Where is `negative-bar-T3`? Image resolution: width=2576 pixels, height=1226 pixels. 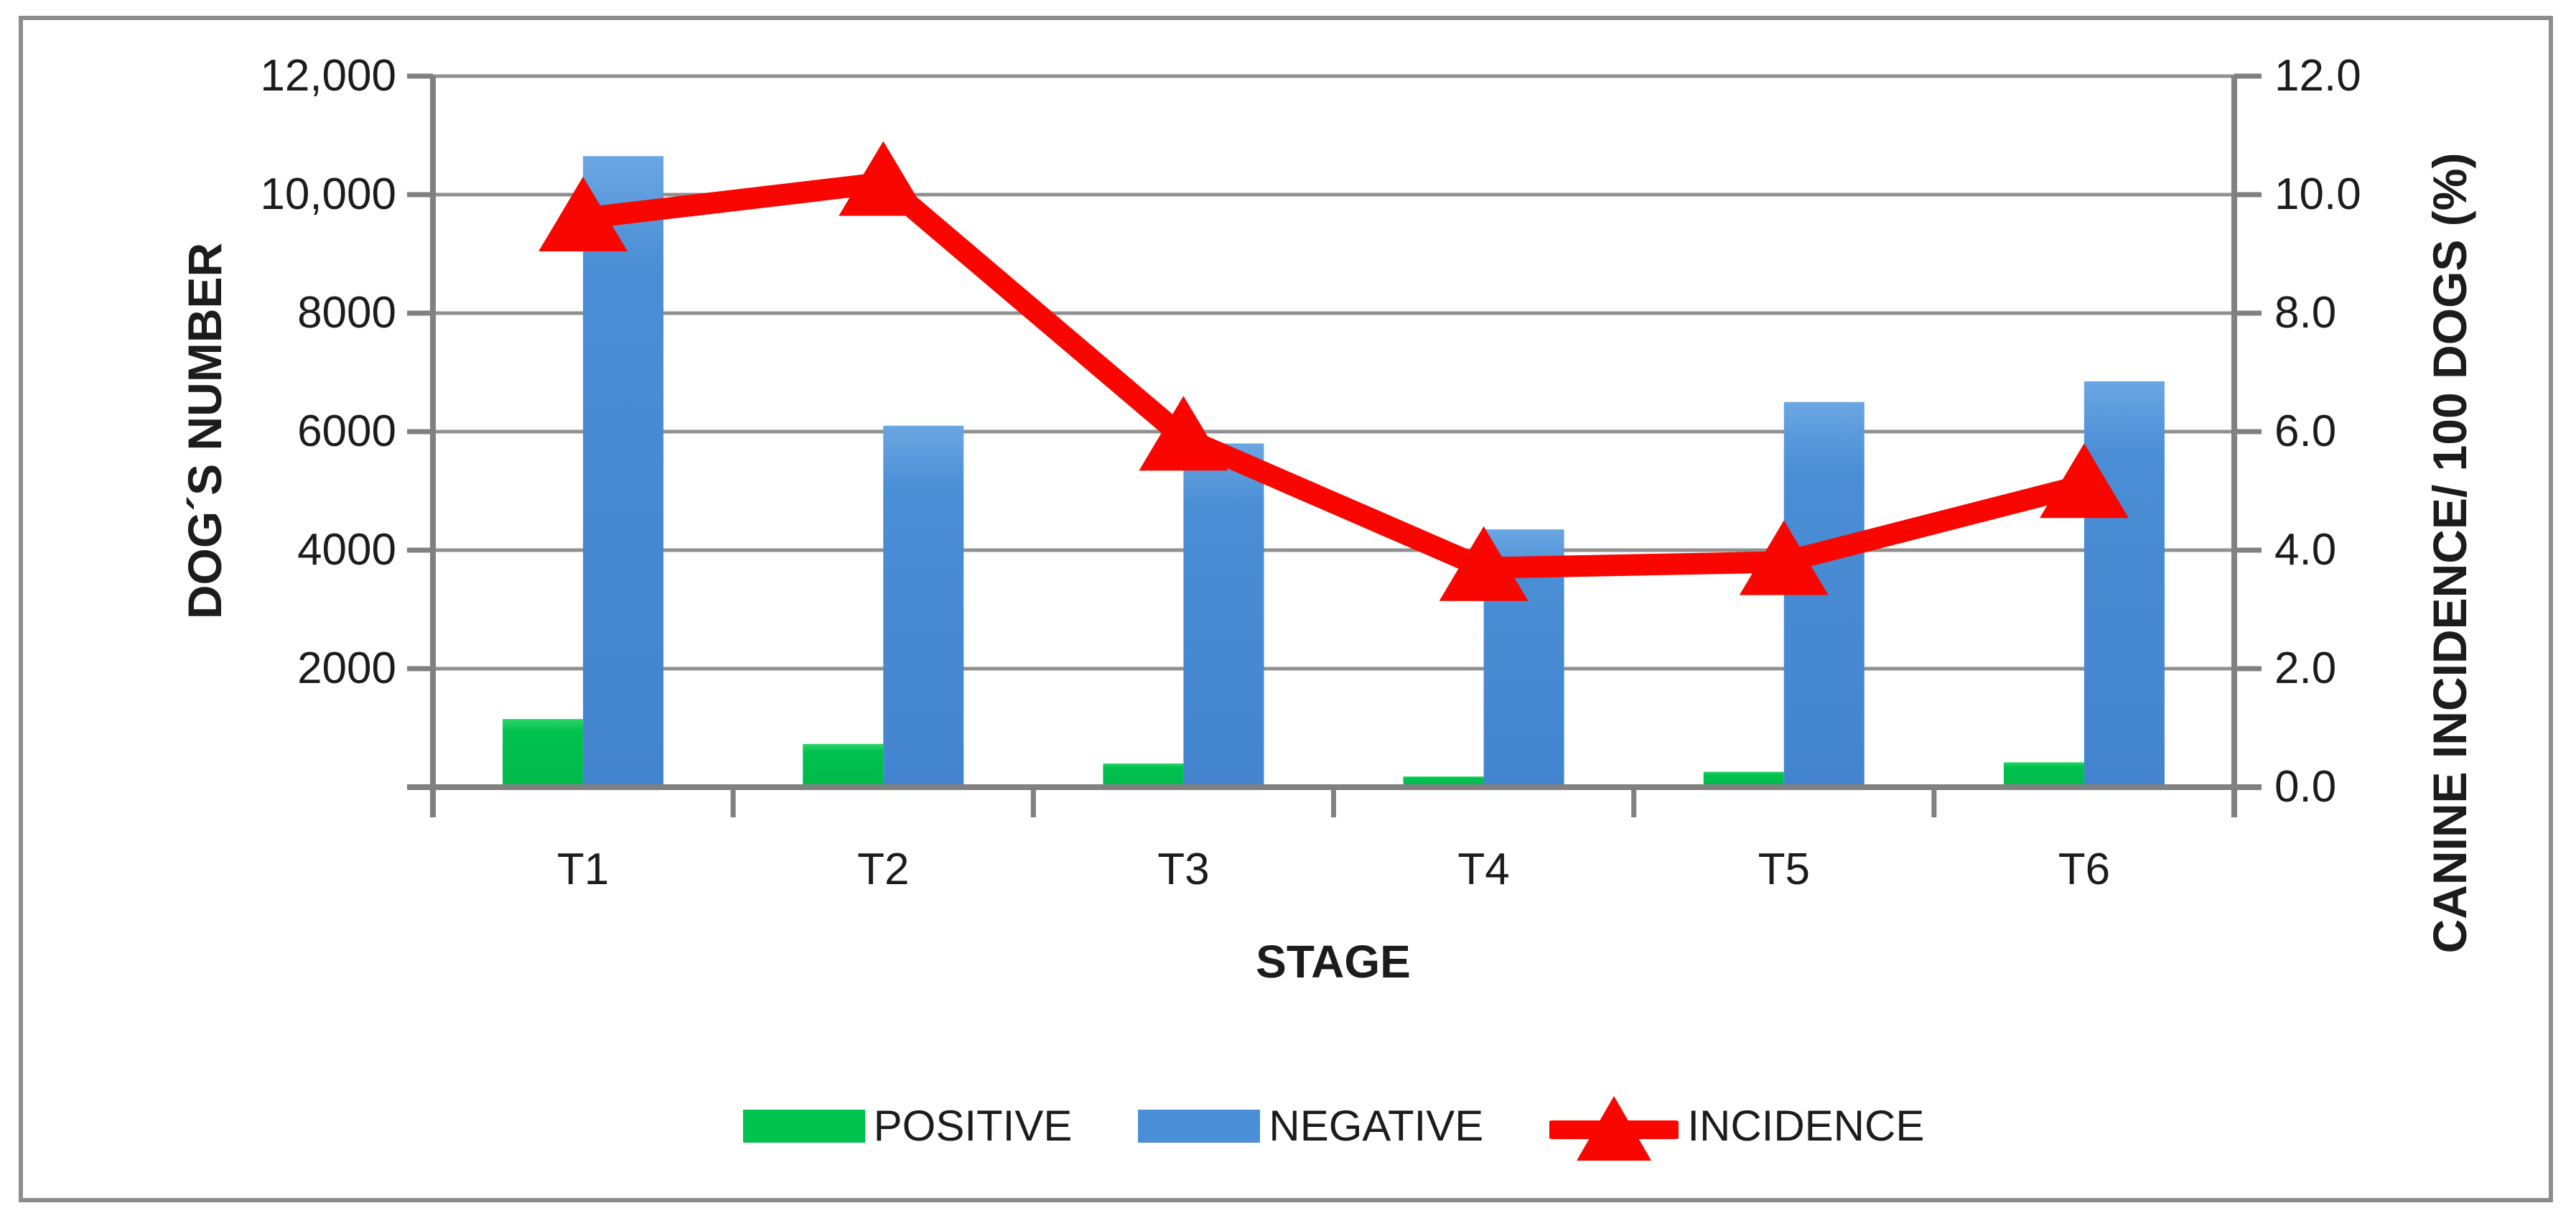 negative-bar-T3 is located at coordinates (1223, 615).